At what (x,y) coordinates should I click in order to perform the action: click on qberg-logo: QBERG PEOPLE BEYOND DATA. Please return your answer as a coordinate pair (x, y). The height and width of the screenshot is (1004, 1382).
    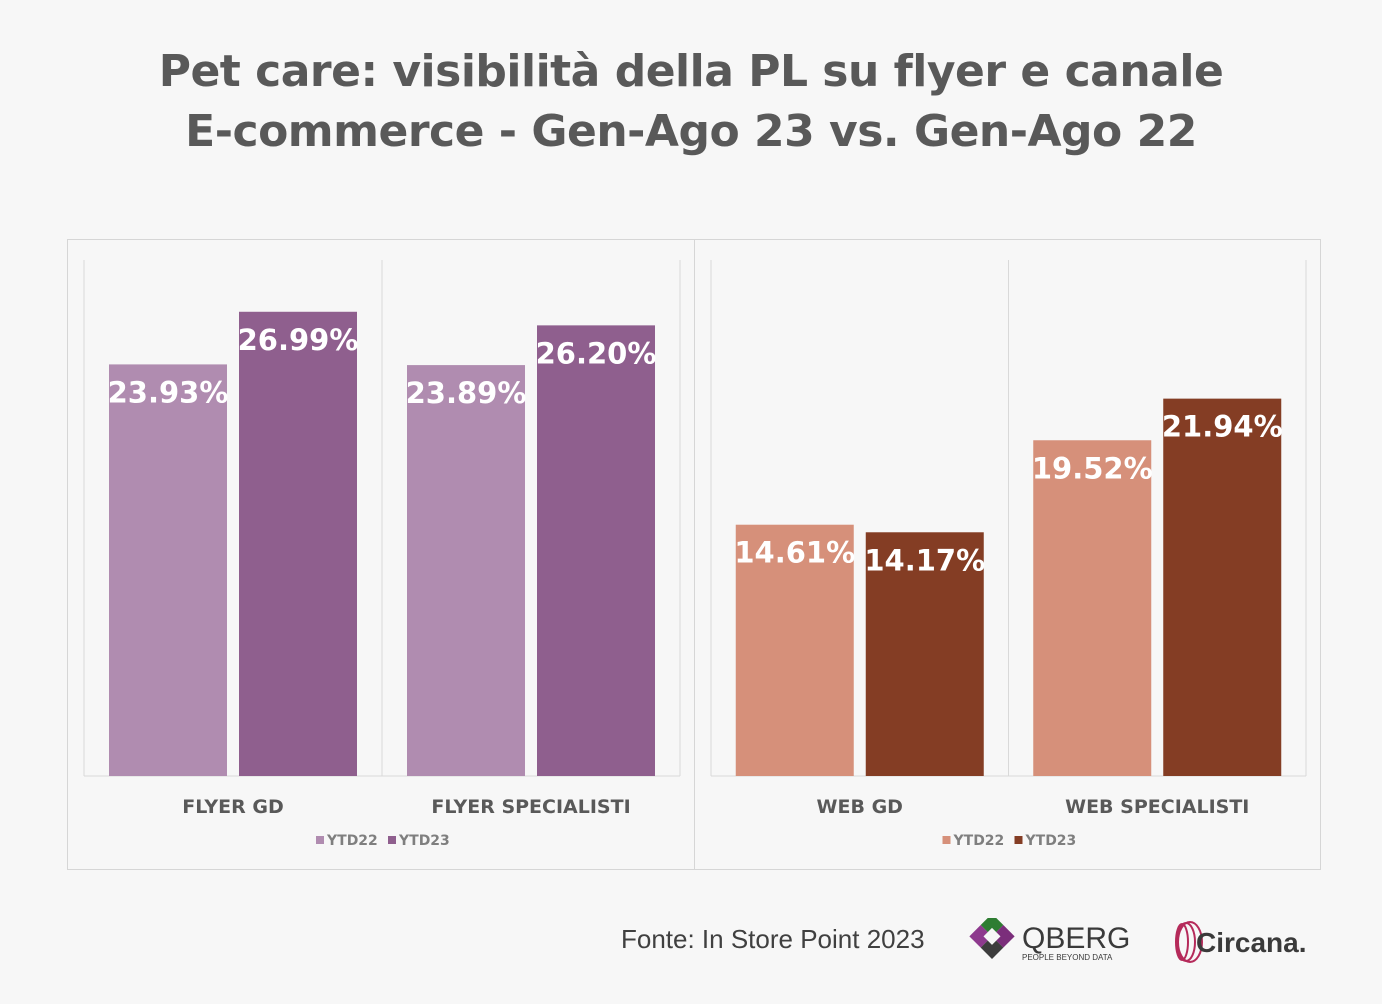
    Looking at the image, I should click on (1053, 943).